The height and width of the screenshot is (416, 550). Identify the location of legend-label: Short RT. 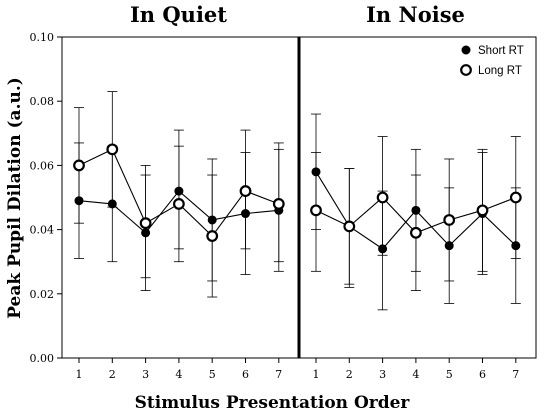
(501, 51).